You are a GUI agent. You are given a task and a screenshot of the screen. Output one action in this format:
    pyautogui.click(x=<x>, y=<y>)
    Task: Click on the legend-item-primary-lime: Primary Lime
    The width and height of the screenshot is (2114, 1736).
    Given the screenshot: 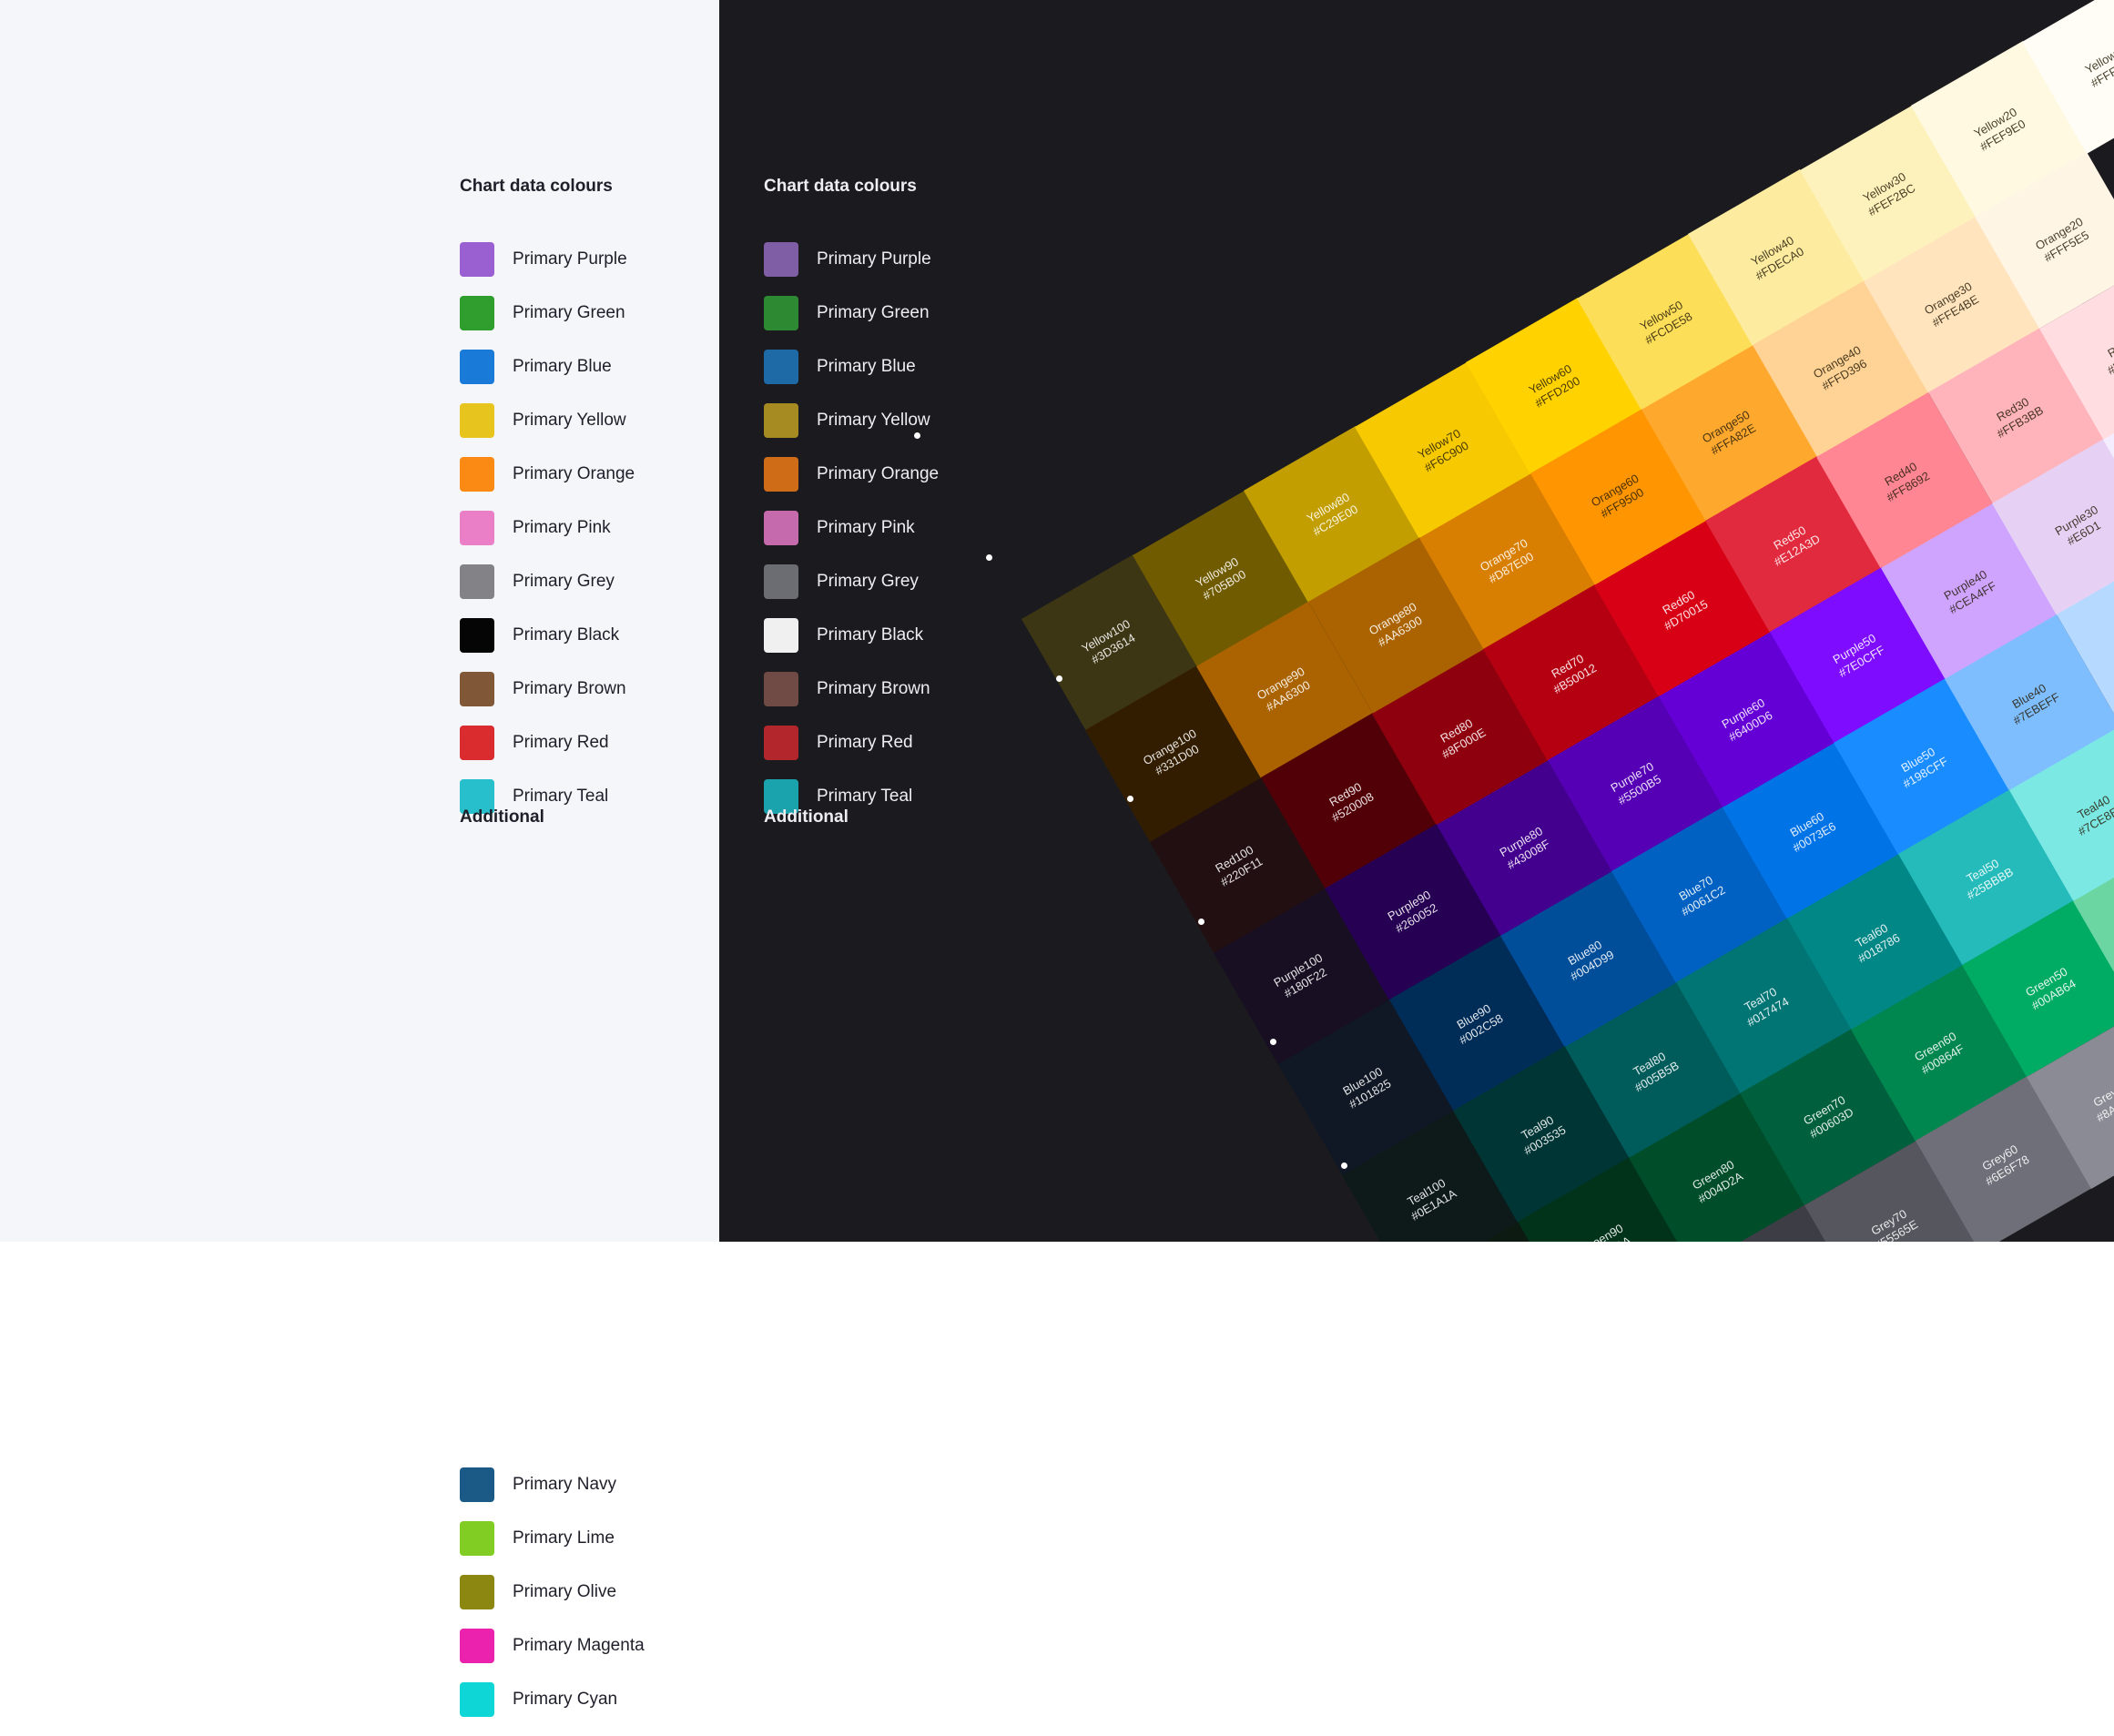 What is the action you would take?
    pyautogui.click(x=538, y=1539)
    